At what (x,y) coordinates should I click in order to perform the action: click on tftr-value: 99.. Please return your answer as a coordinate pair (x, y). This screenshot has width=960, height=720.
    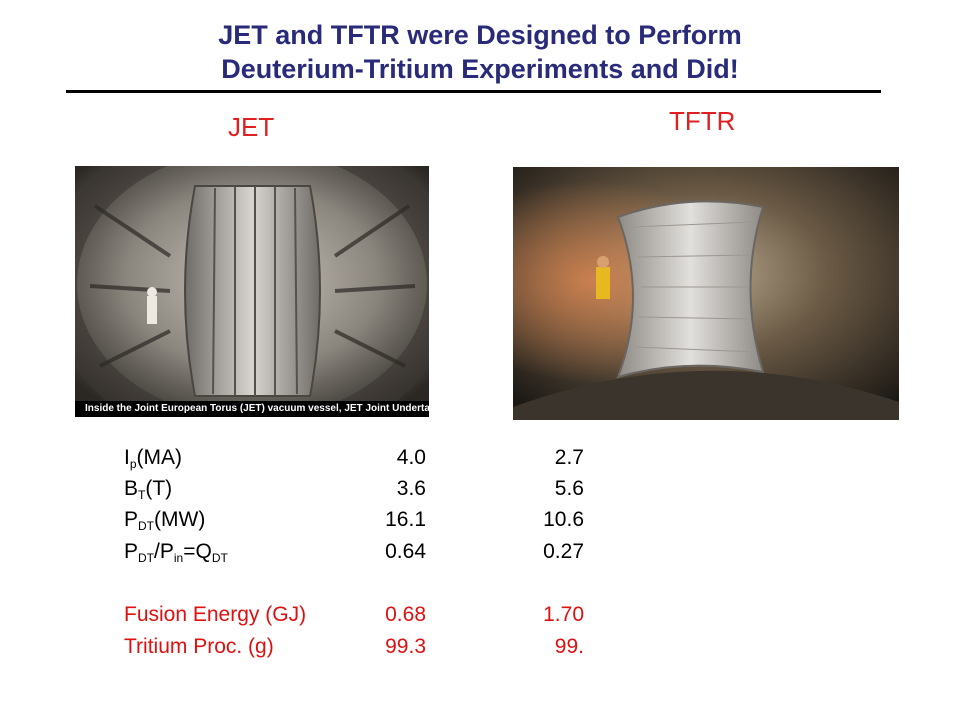
    Looking at the image, I should click on (569, 646).